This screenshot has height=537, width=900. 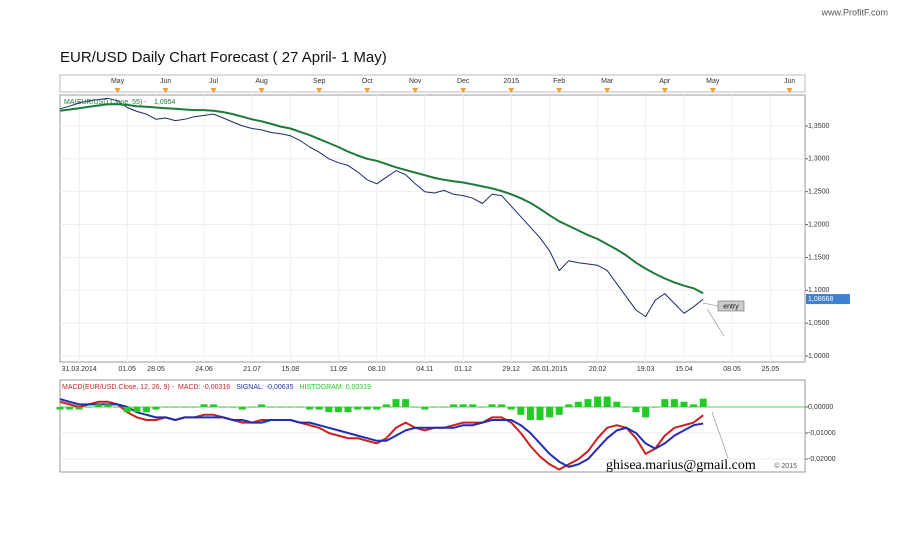 What do you see at coordinates (598, 369) in the screenshot?
I see `x-tick-label: 20.02` at bounding box center [598, 369].